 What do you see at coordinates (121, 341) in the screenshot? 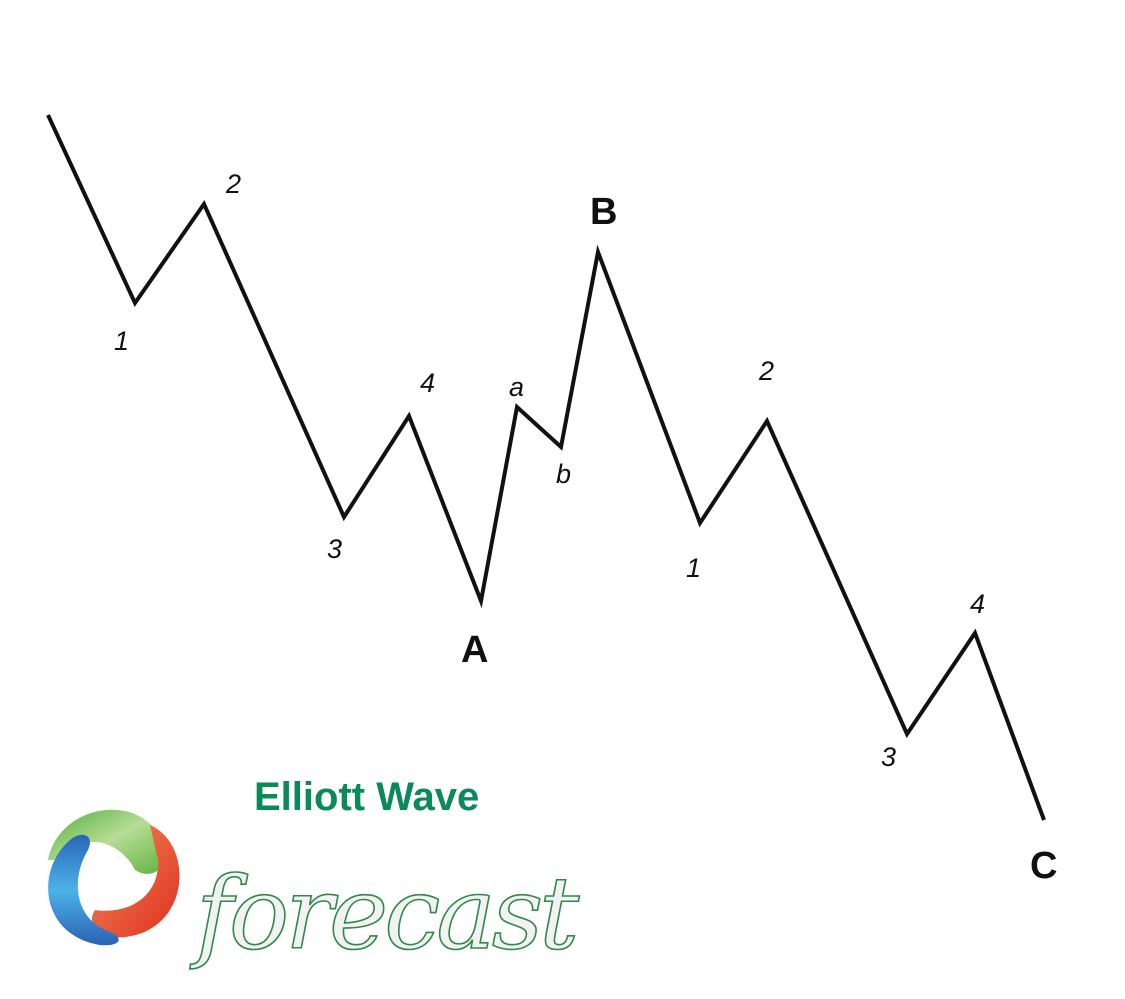
I see `label-wave-1: 1` at bounding box center [121, 341].